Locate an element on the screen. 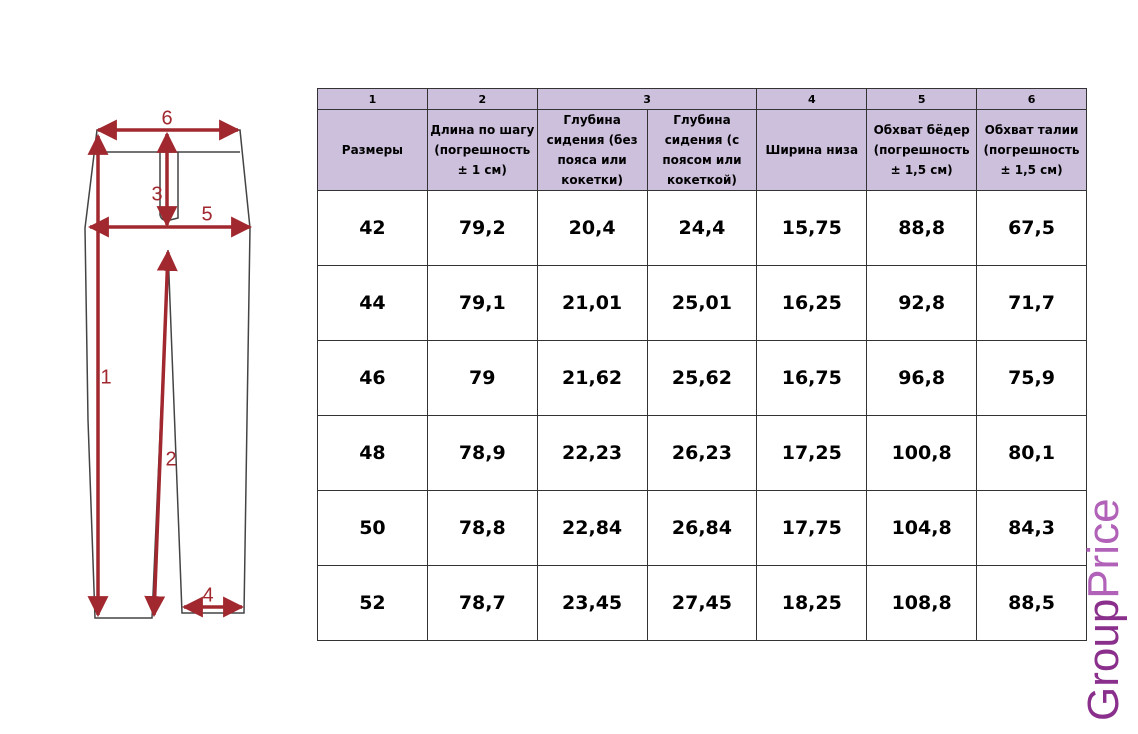  column-header: Обхват талии (погрешность ± 1,5 см) is located at coordinates (1031, 150).